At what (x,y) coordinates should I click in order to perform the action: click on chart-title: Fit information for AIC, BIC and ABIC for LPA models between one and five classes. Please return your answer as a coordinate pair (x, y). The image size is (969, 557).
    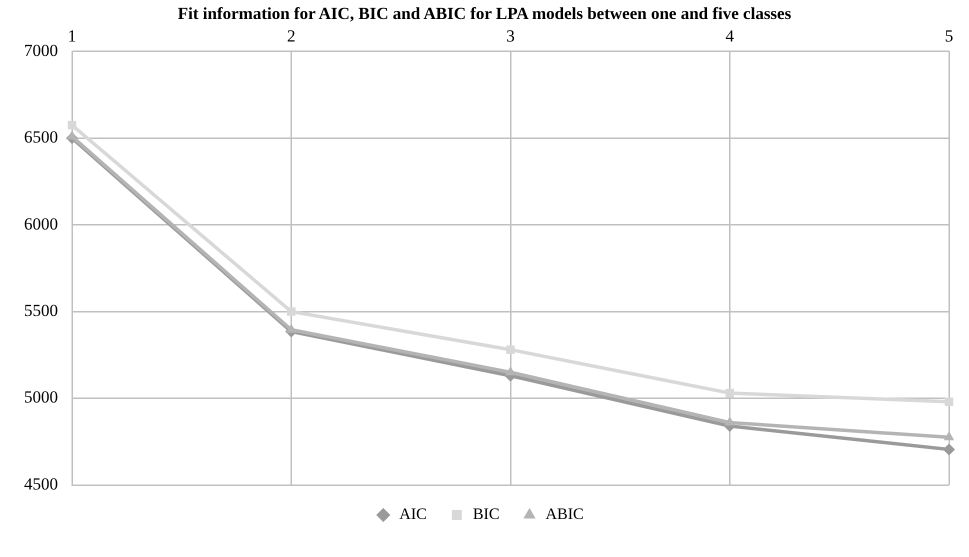
    Looking at the image, I should click on (484, 13).